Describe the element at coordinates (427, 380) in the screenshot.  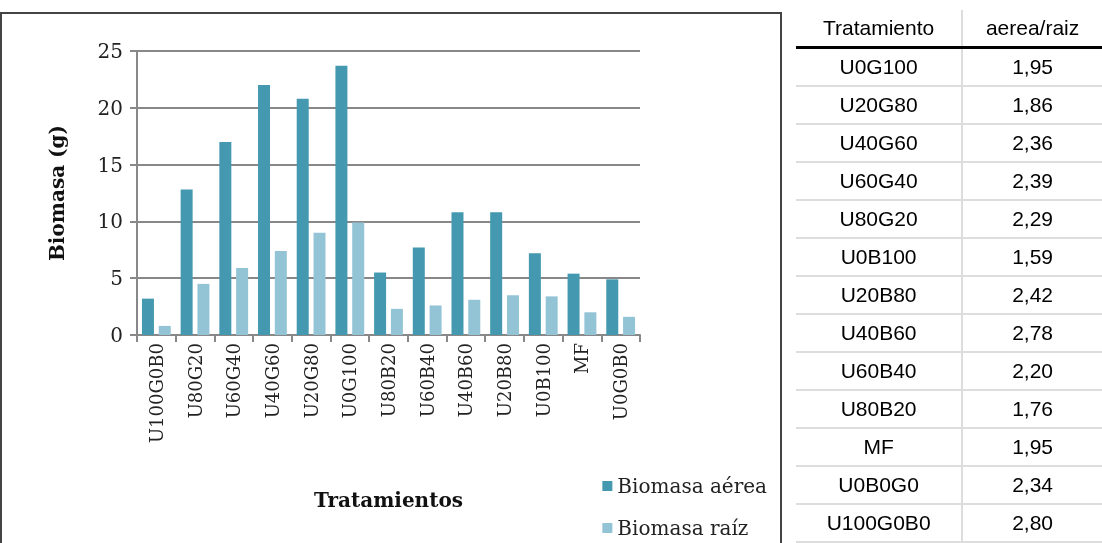
I see `x-tick-label: U60B40` at that location.